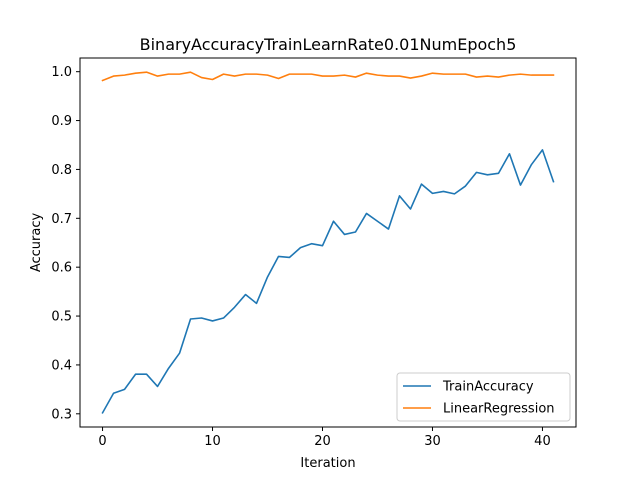 The image size is (640, 480). I want to click on y-tick-label: 0.7, so click(61, 219).